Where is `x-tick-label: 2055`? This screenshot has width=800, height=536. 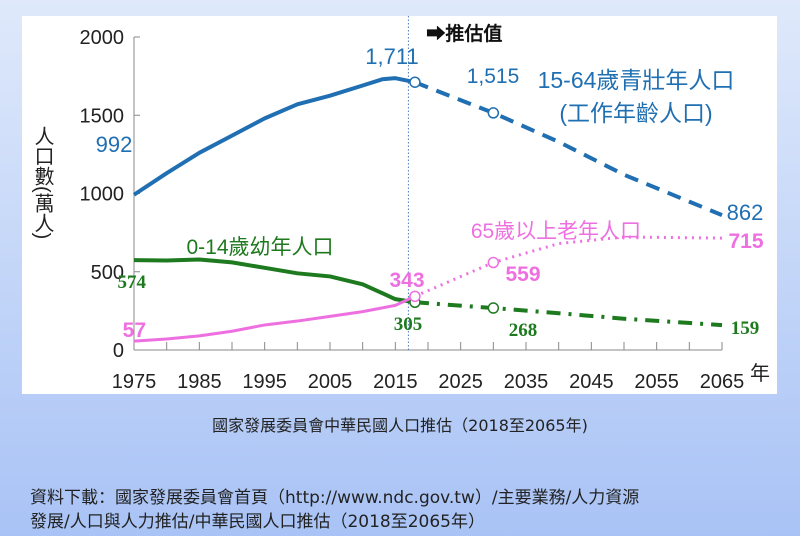
x-tick-label: 2055 is located at coordinates (656, 382).